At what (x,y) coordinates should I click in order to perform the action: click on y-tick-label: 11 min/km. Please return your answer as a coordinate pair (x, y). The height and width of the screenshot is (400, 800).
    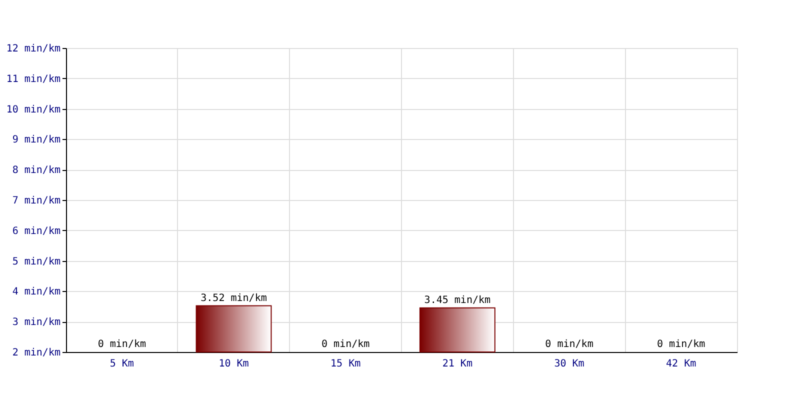
    Looking at the image, I should click on (33, 79).